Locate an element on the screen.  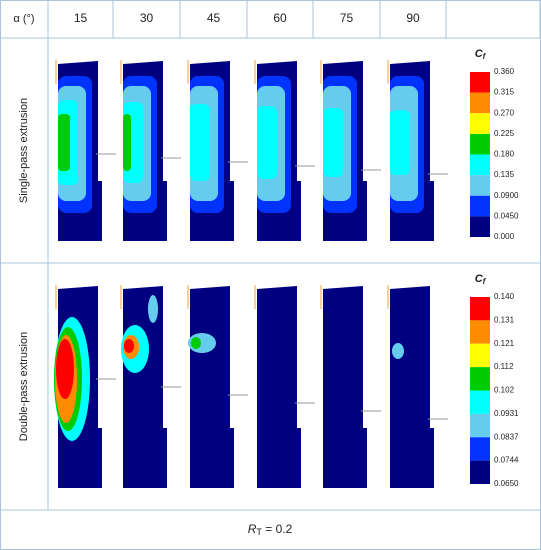
footer-text: = 0.2 is located at coordinates (277, 529).